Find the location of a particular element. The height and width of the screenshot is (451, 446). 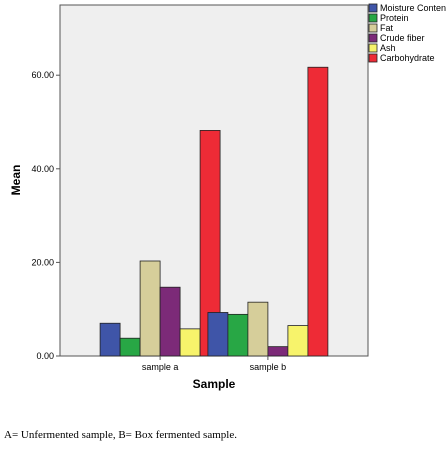

bar-protein-sample-b is located at coordinates (238, 335).